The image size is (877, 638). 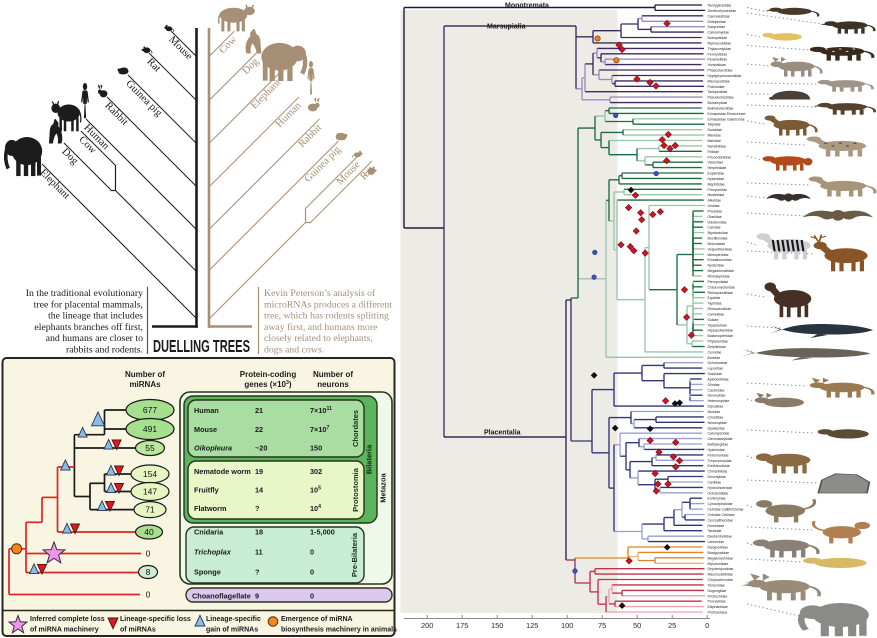 I want to click on svg-text: 21, so click(x=259, y=410).